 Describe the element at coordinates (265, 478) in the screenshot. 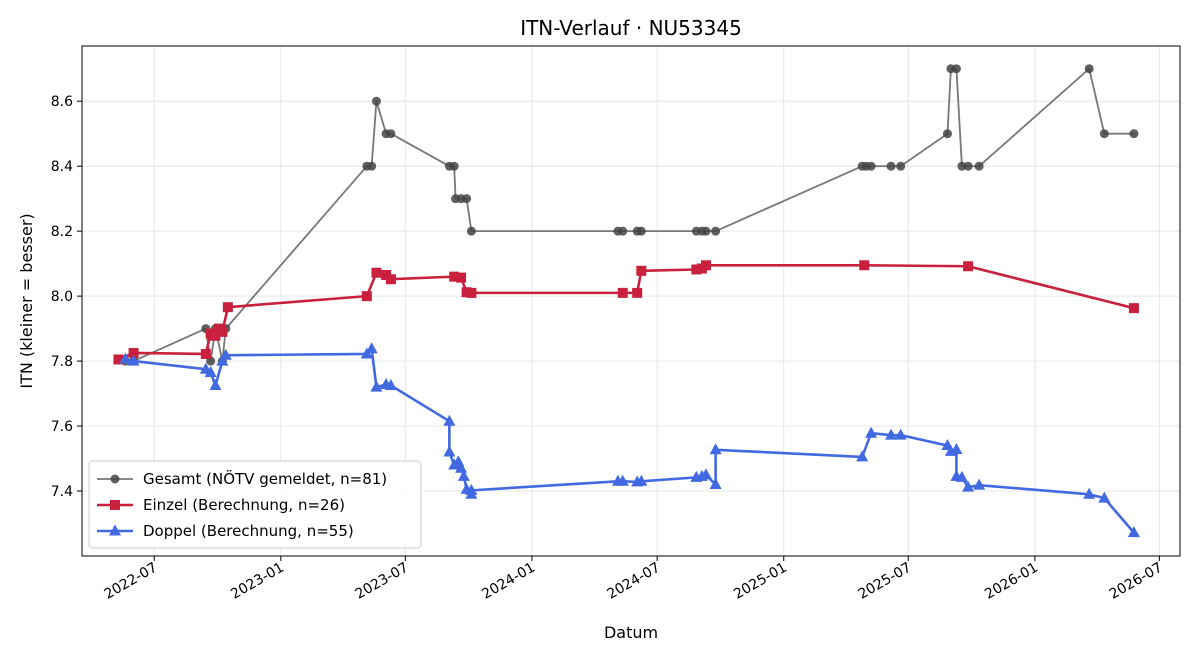

I see `legend-label: Gesamt (NÖTV gemeldet, n=81)` at that location.